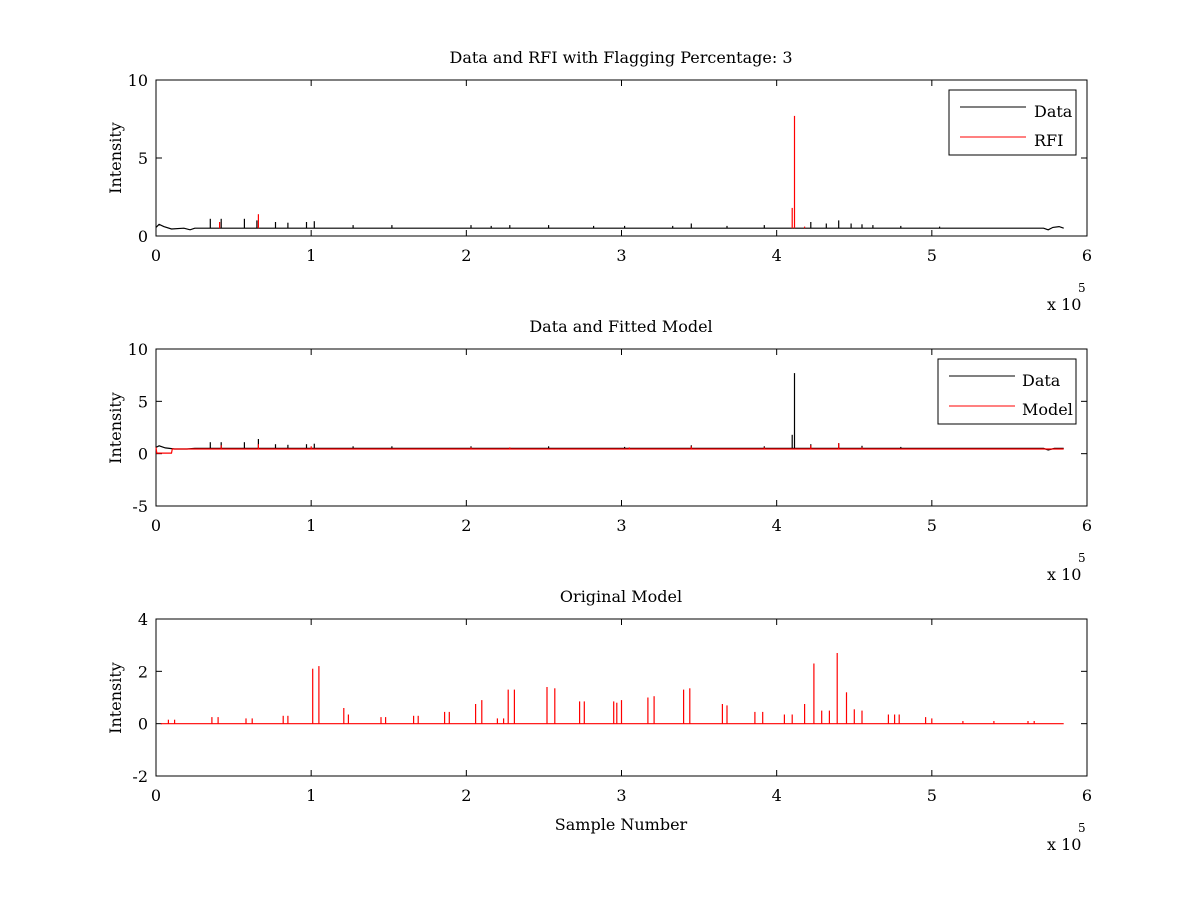  I want to click on panel-title: Data and Fitted Model, so click(620, 326).